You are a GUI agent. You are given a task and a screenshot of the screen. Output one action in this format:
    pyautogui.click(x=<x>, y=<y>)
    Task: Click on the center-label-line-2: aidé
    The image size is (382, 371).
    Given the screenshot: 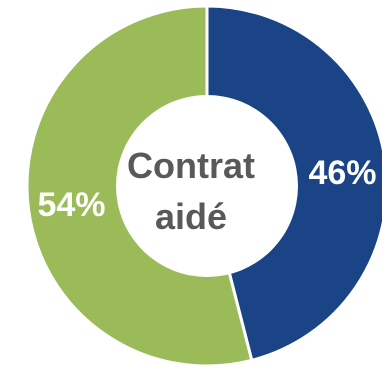 What is the action you would take?
    pyautogui.click(x=191, y=216)
    